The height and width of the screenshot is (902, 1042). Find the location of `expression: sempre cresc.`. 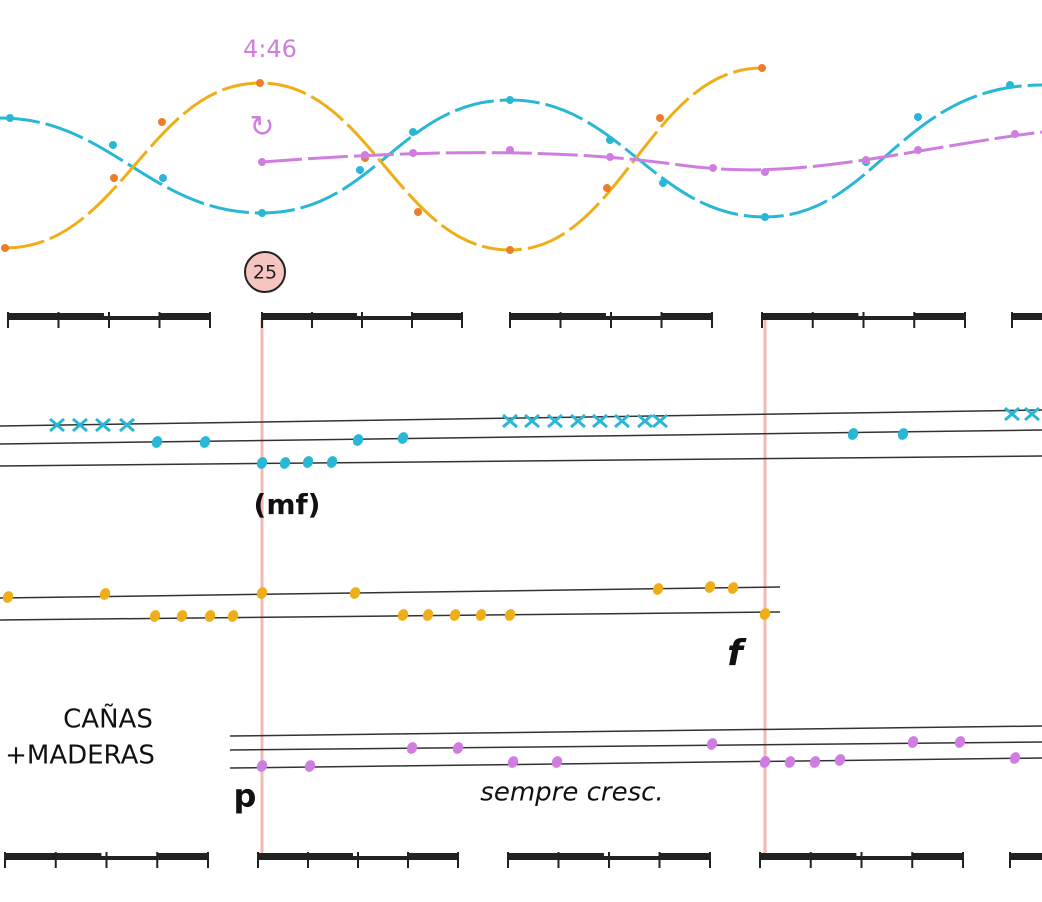

expression: sempre cresc. is located at coordinates (571, 793).